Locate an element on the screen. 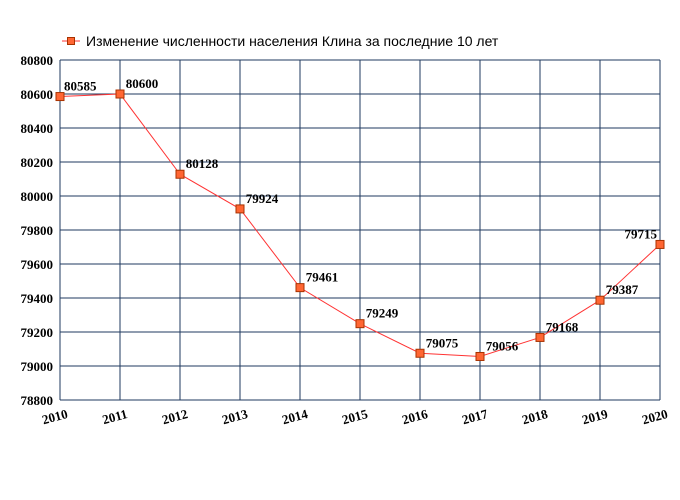  x-tick-label: 2015 is located at coordinates (354, 416).